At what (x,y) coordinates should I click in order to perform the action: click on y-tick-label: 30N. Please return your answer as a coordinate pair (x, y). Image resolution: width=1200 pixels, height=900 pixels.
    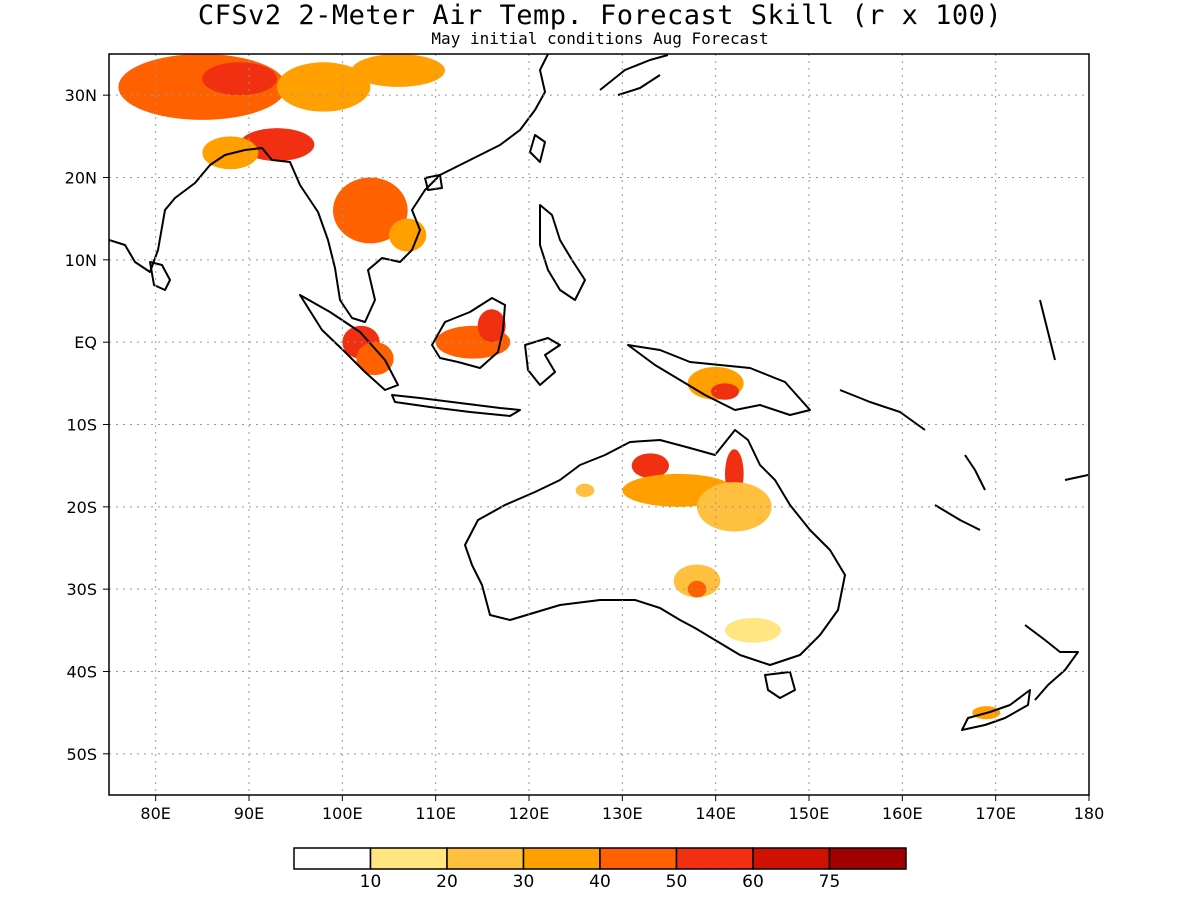
    Looking at the image, I should click on (81, 95).